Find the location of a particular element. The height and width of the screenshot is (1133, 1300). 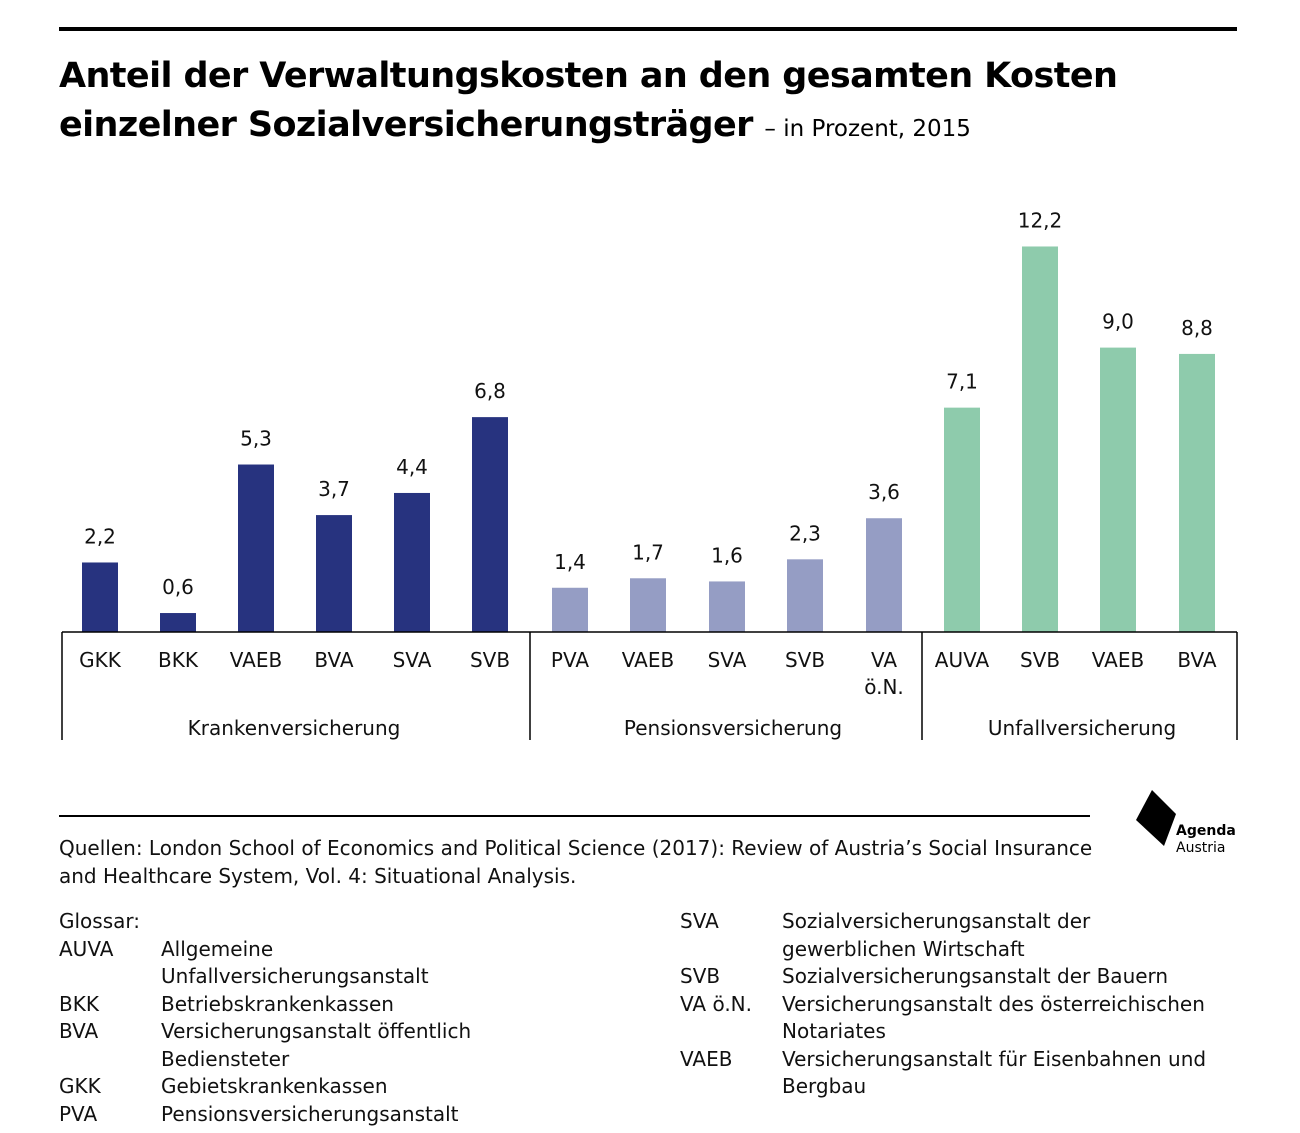

glossary-abbreviation: PVA is located at coordinates (78, 1113).